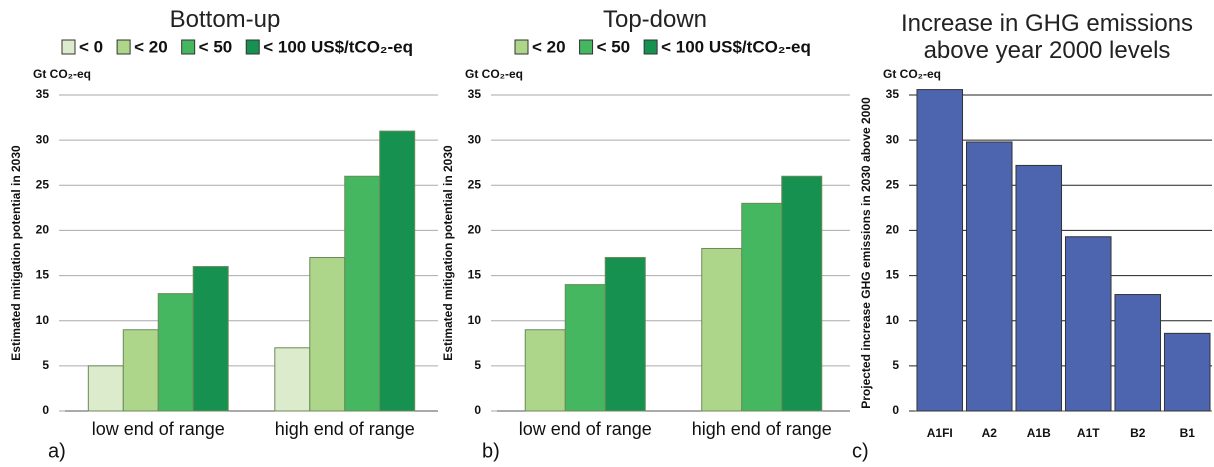  I want to click on legend-label: < 0, so click(91, 46).